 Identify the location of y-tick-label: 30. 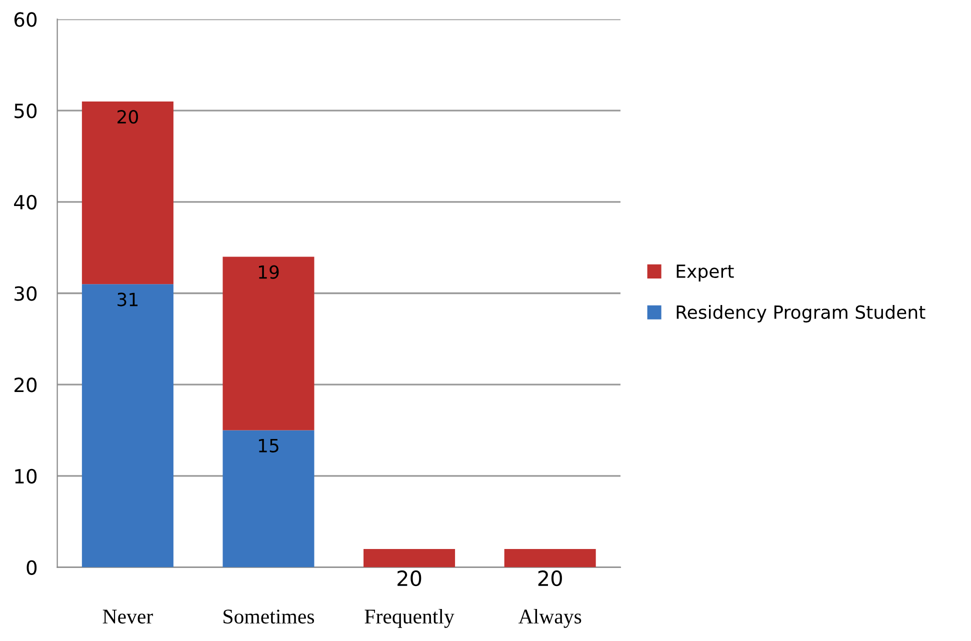
(25, 293).